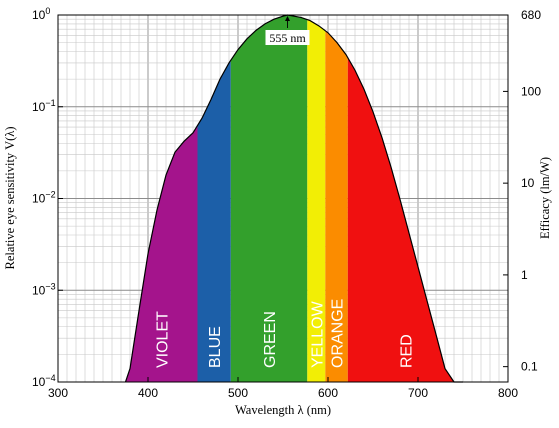 This screenshot has width=559, height=428. Describe the element at coordinates (44, 198) in the screenshot. I see `y-tick-label: 10⁻²` at that location.